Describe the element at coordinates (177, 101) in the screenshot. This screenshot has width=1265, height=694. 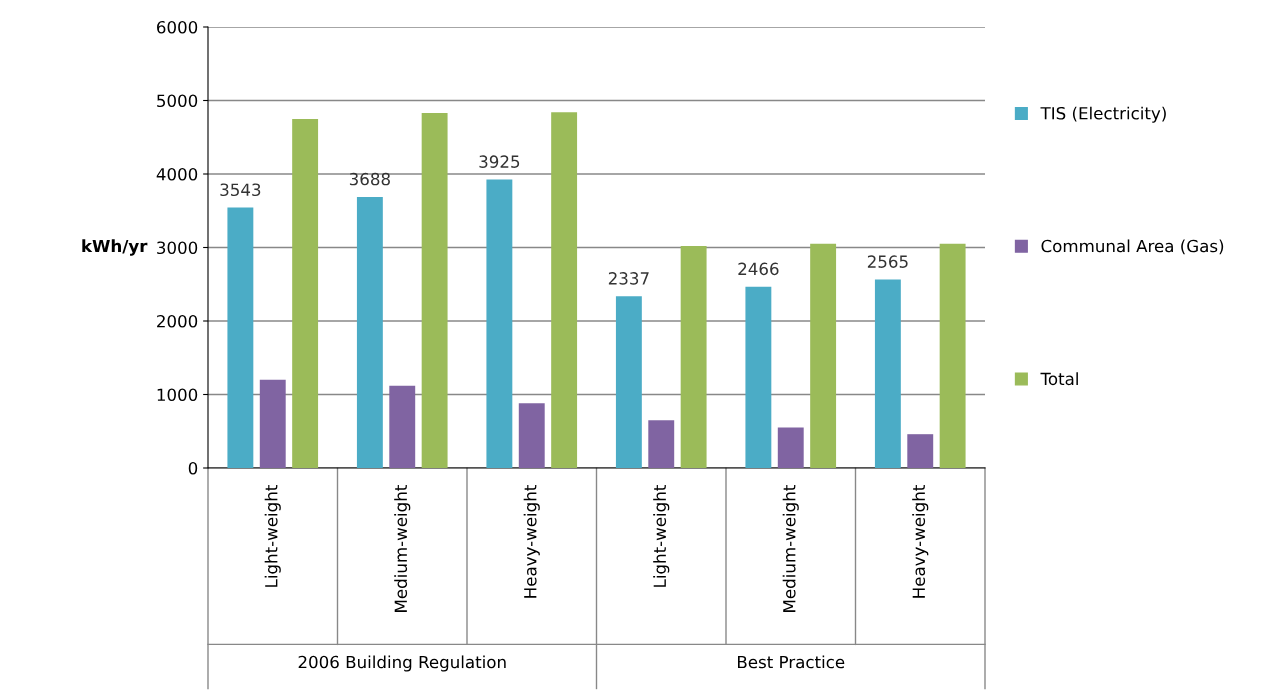
I see `y-tick-label: 5000` at that location.